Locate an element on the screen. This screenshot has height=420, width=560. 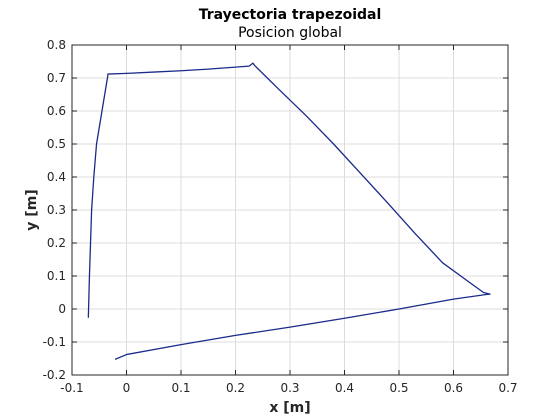
x-tick-label: 0 is located at coordinates (127, 388).